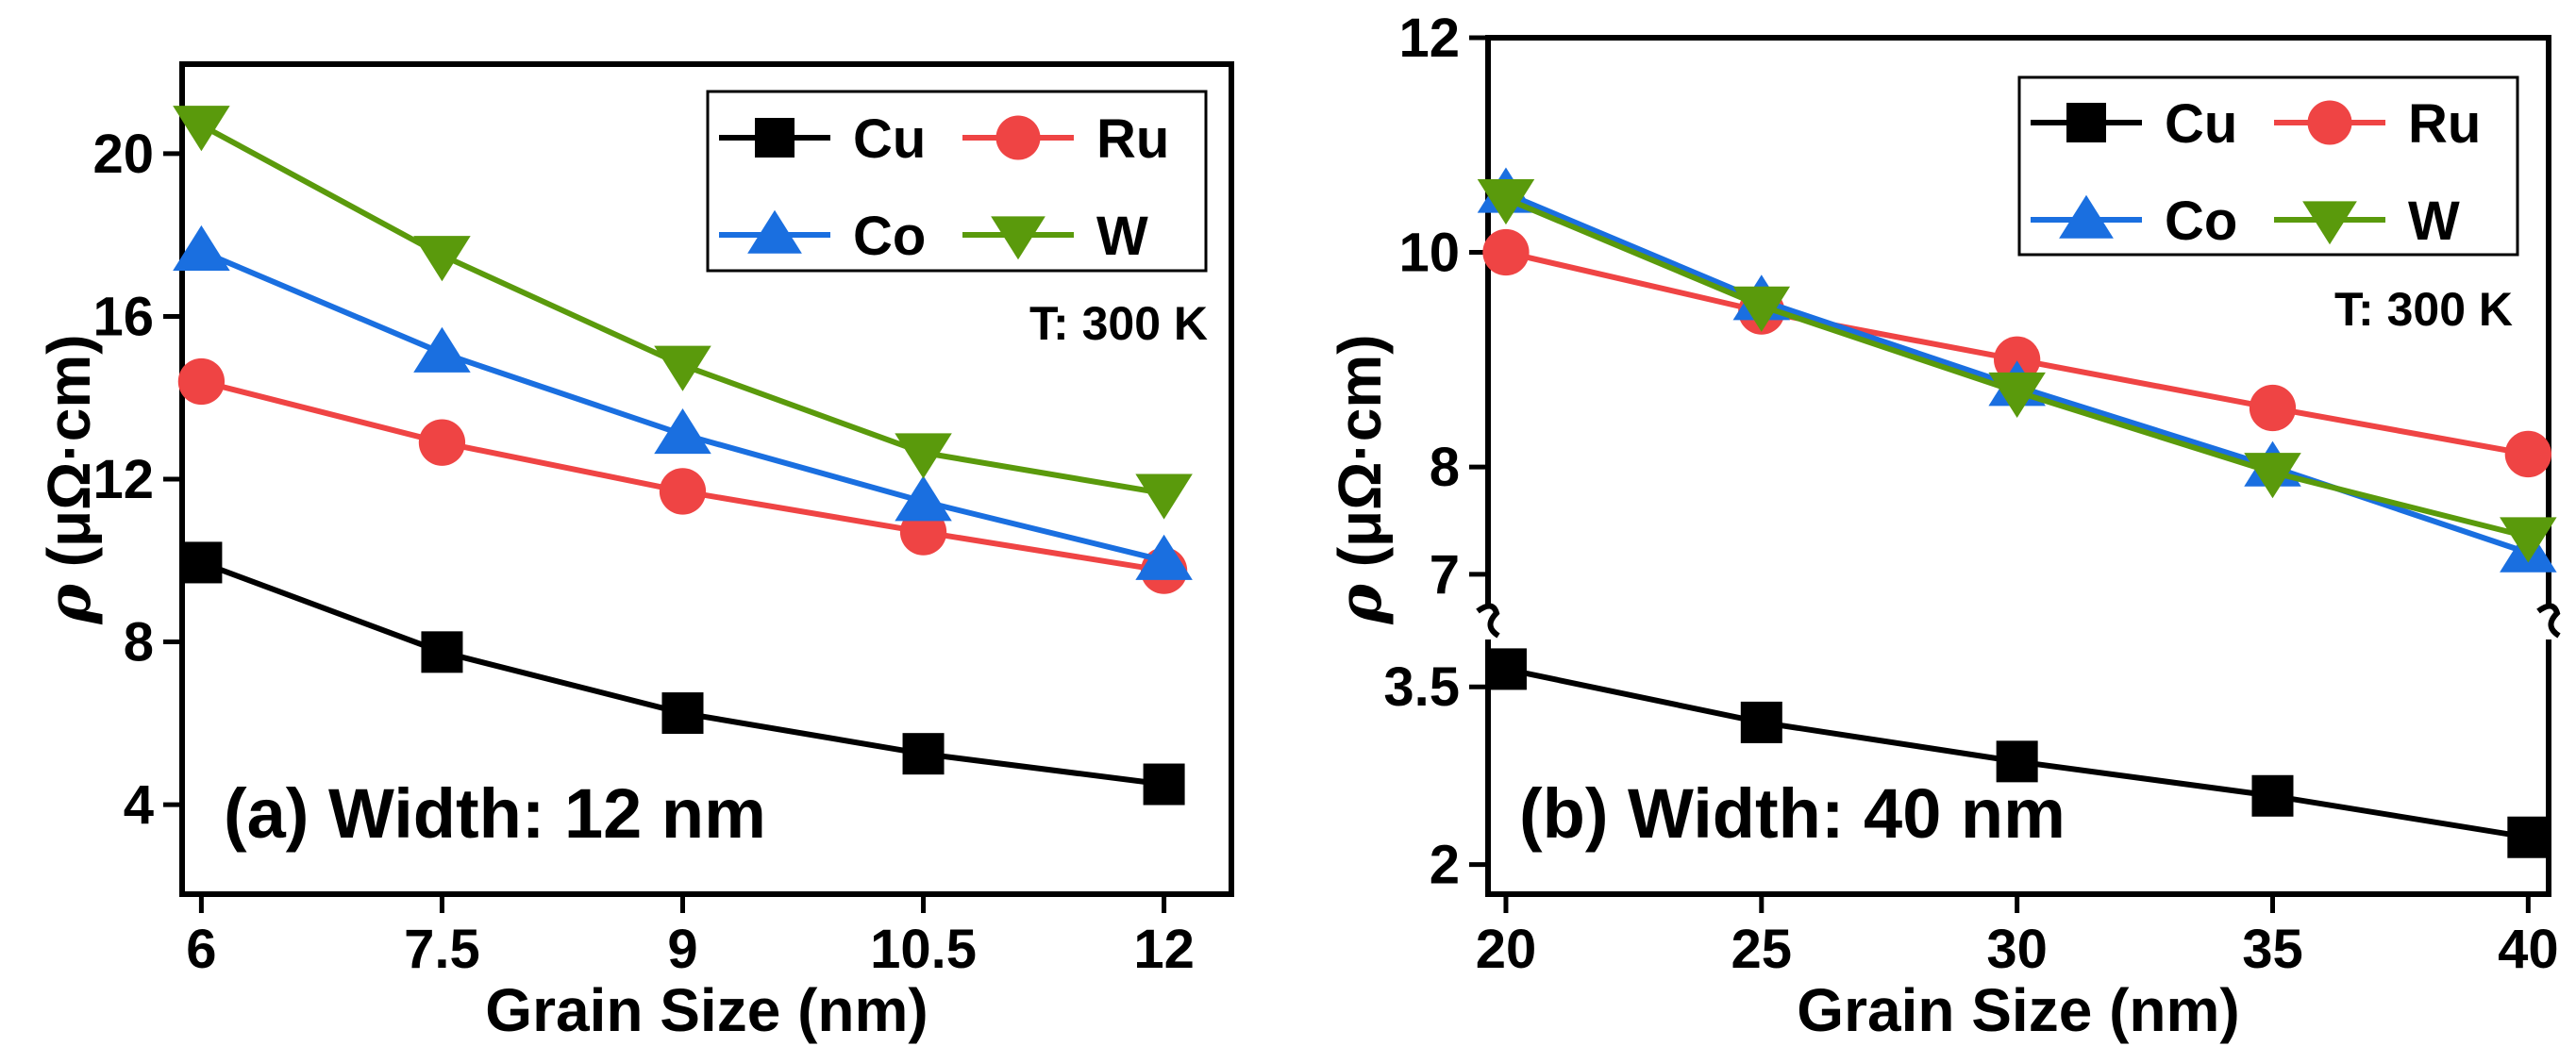  What do you see at coordinates (2548, 621) in the screenshot?
I see `panel-b-right-axis-break-mark` at bounding box center [2548, 621].